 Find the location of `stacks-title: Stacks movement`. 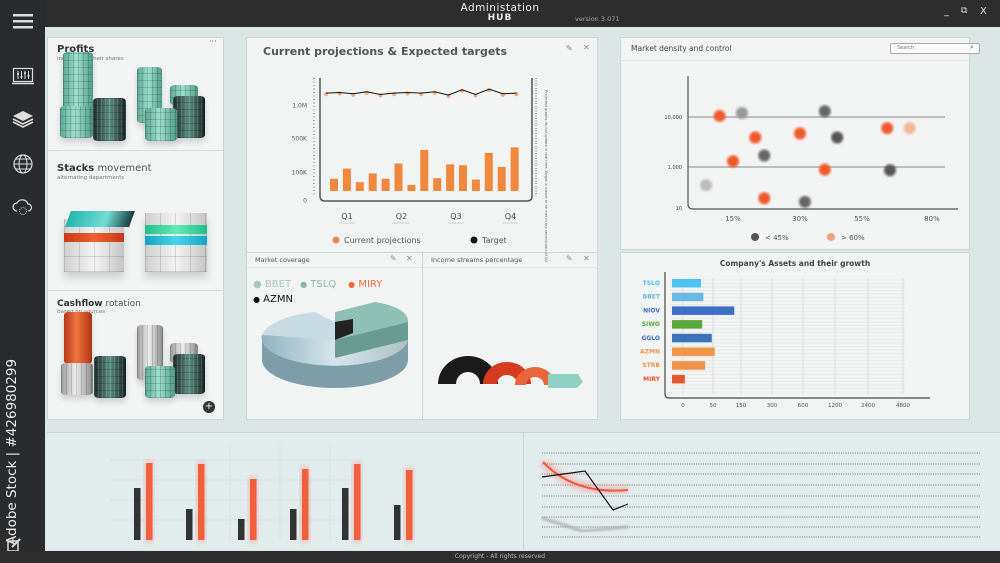

stacks-title: Stacks movement is located at coordinates (104, 168).